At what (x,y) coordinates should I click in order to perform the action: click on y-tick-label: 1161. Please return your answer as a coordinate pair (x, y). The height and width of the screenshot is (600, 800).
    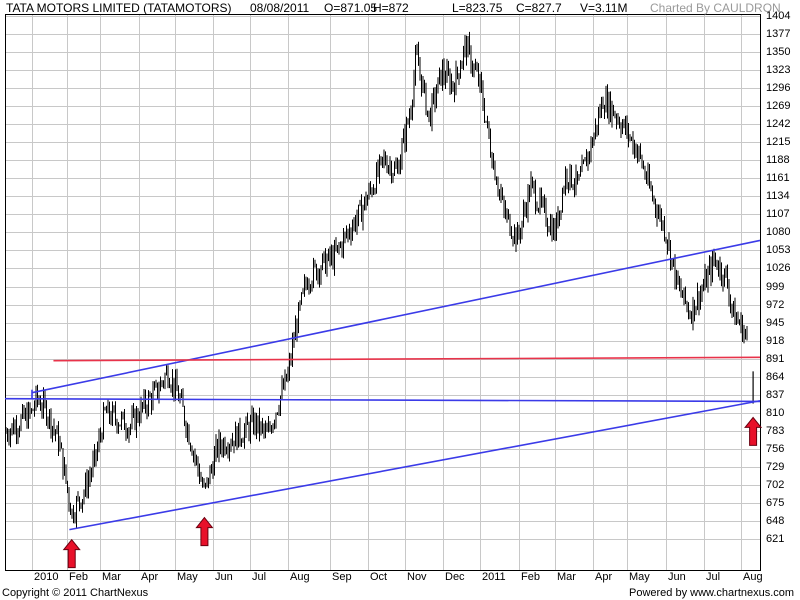
    Looking at the image, I should click on (778, 178).